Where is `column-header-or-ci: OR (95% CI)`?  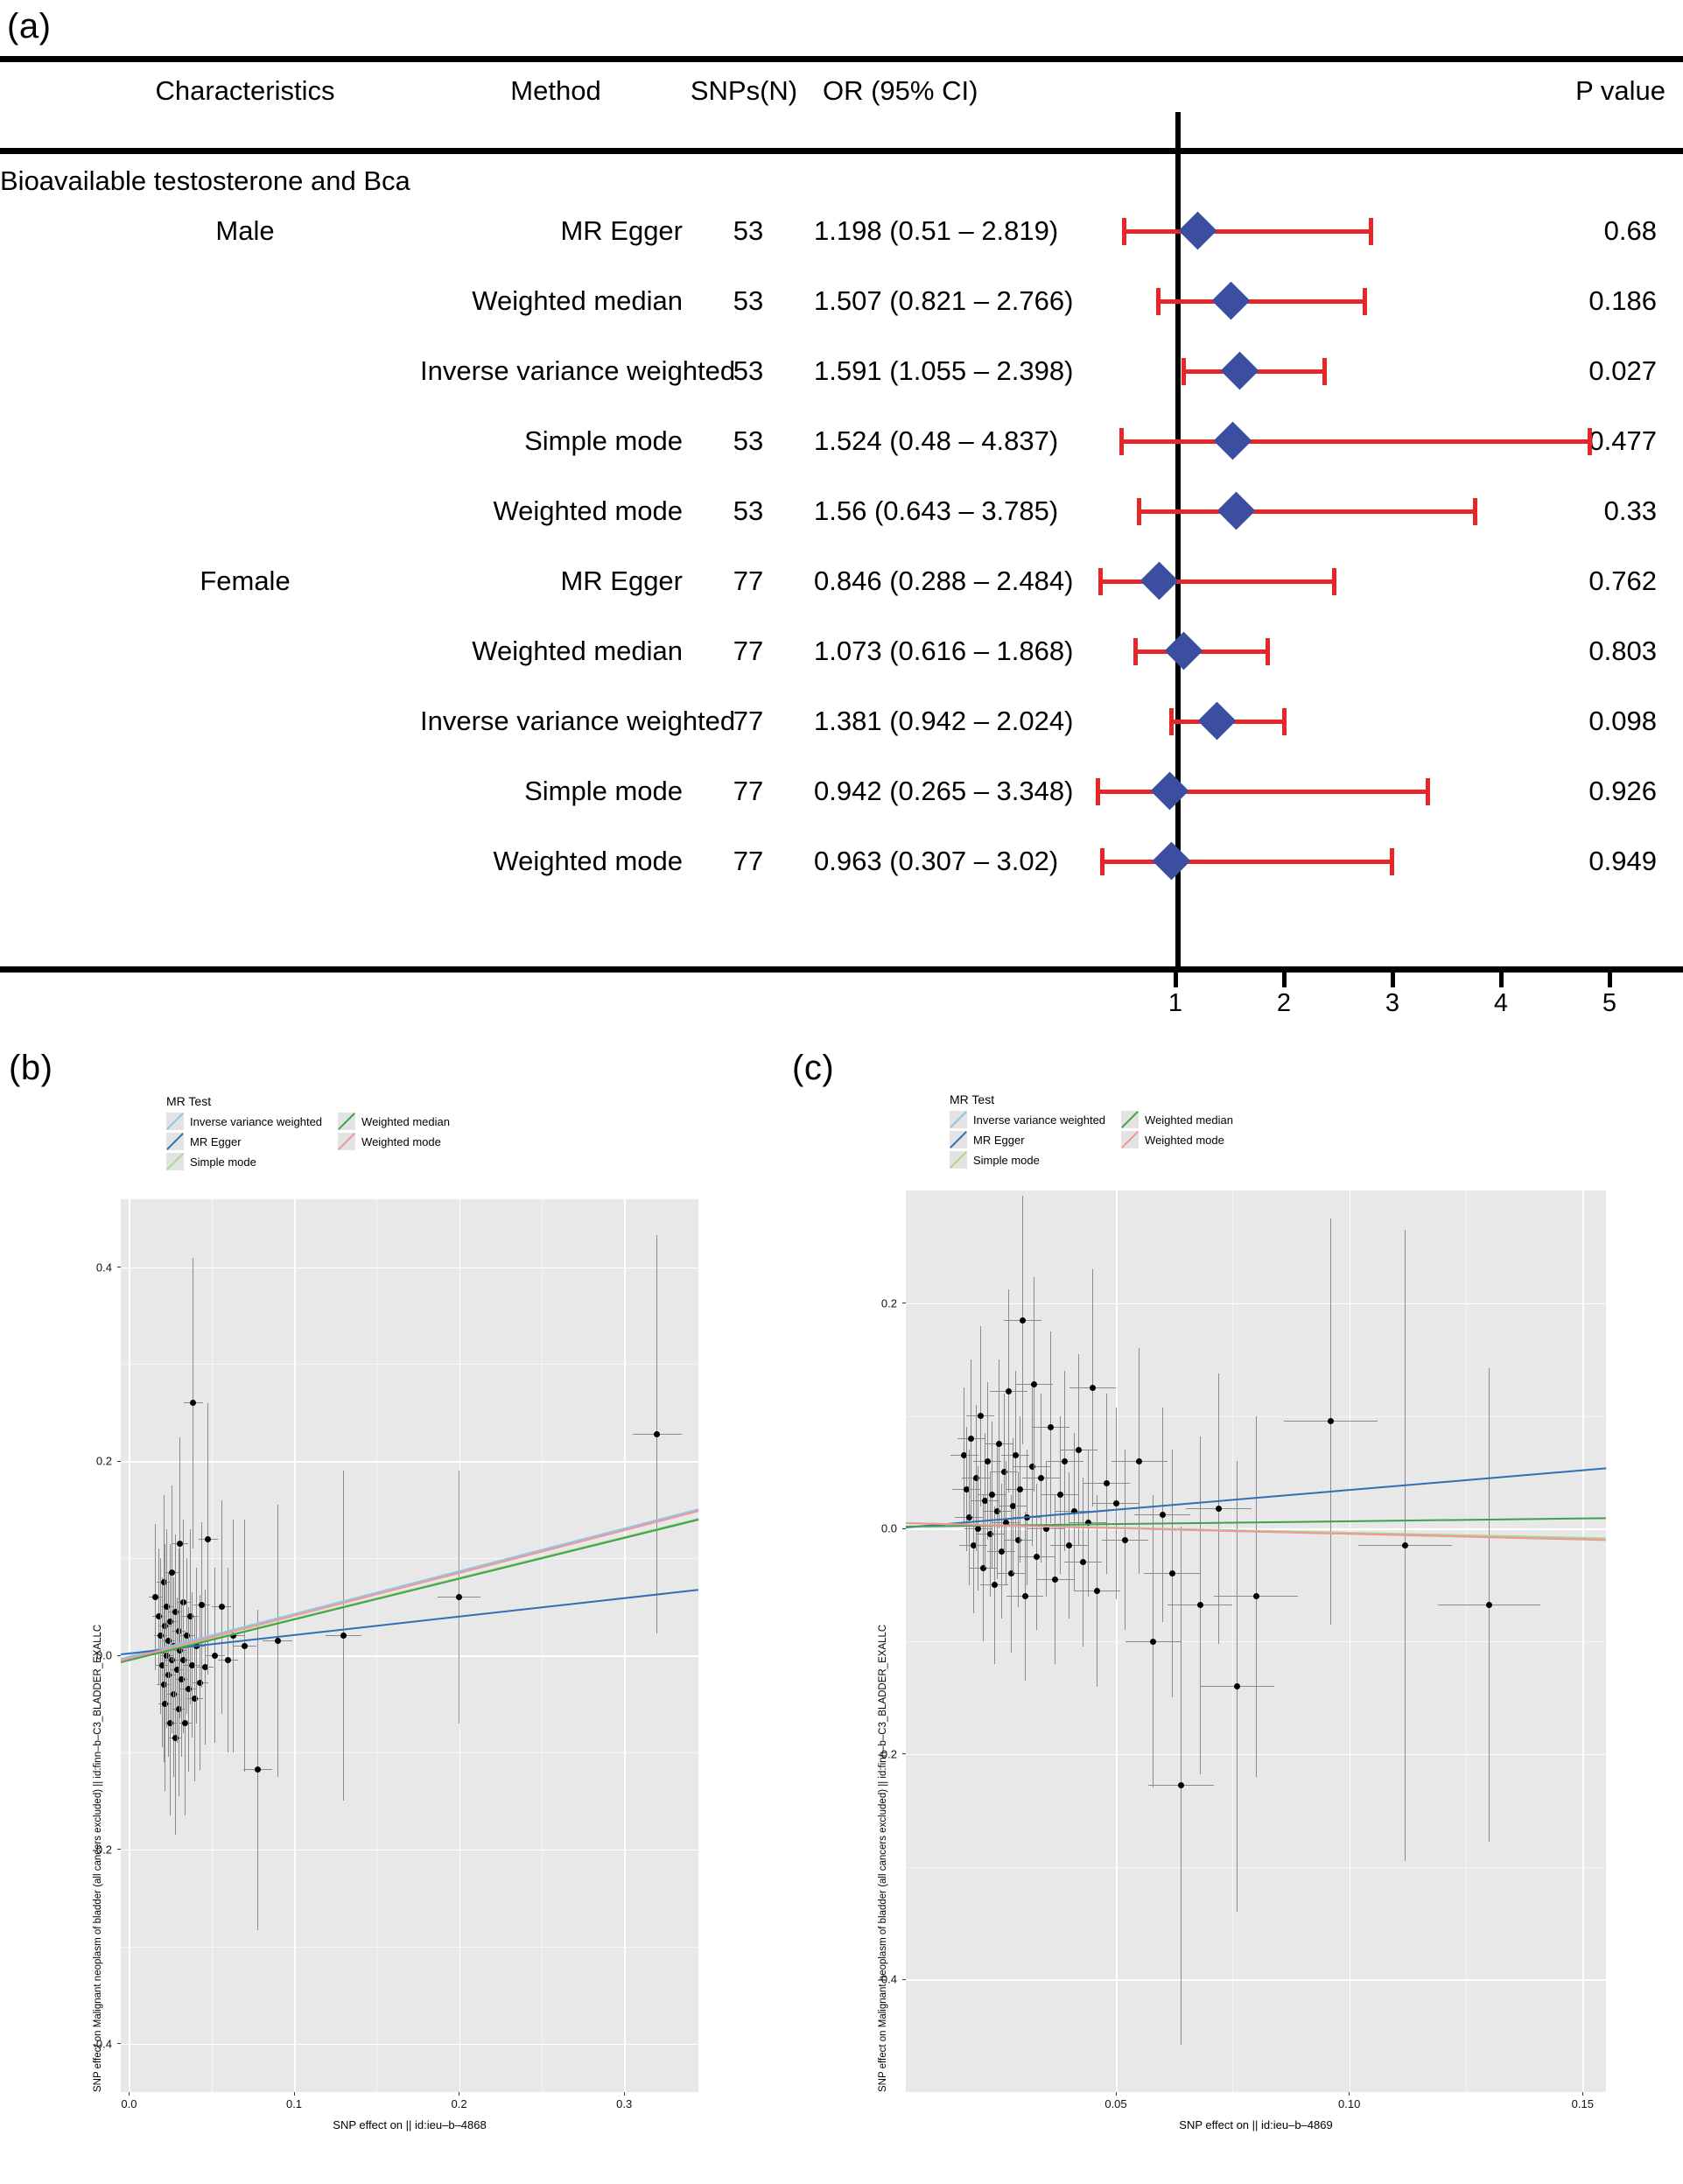
column-header-or-ci: OR (95% CI) is located at coordinates (901, 90).